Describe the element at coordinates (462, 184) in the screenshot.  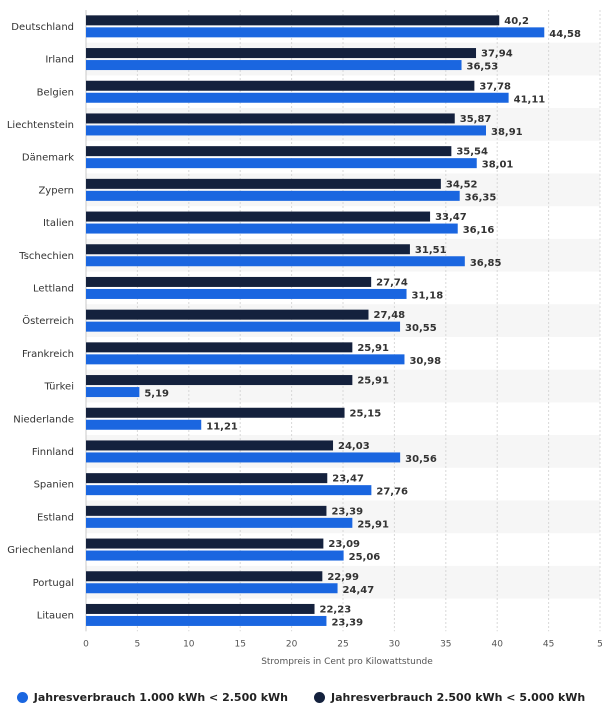
I see `data-label: 34,52` at that location.